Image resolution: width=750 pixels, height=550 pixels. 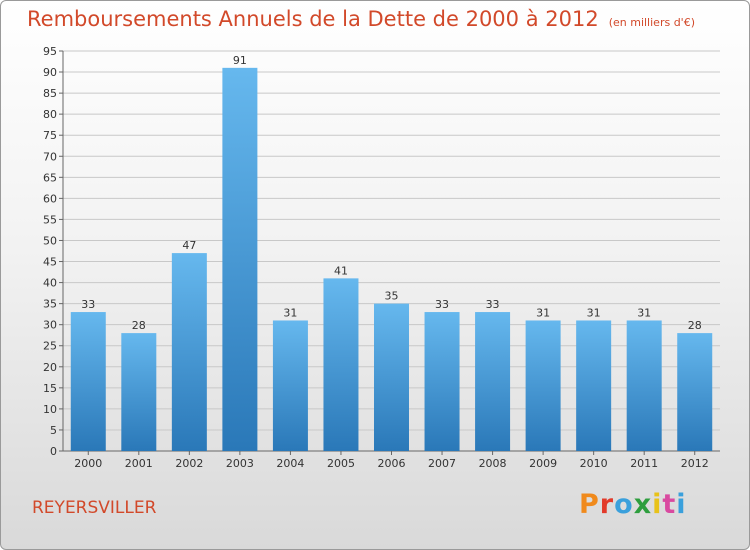 I want to click on x-tick-label-2001: 2001, so click(x=139, y=463).